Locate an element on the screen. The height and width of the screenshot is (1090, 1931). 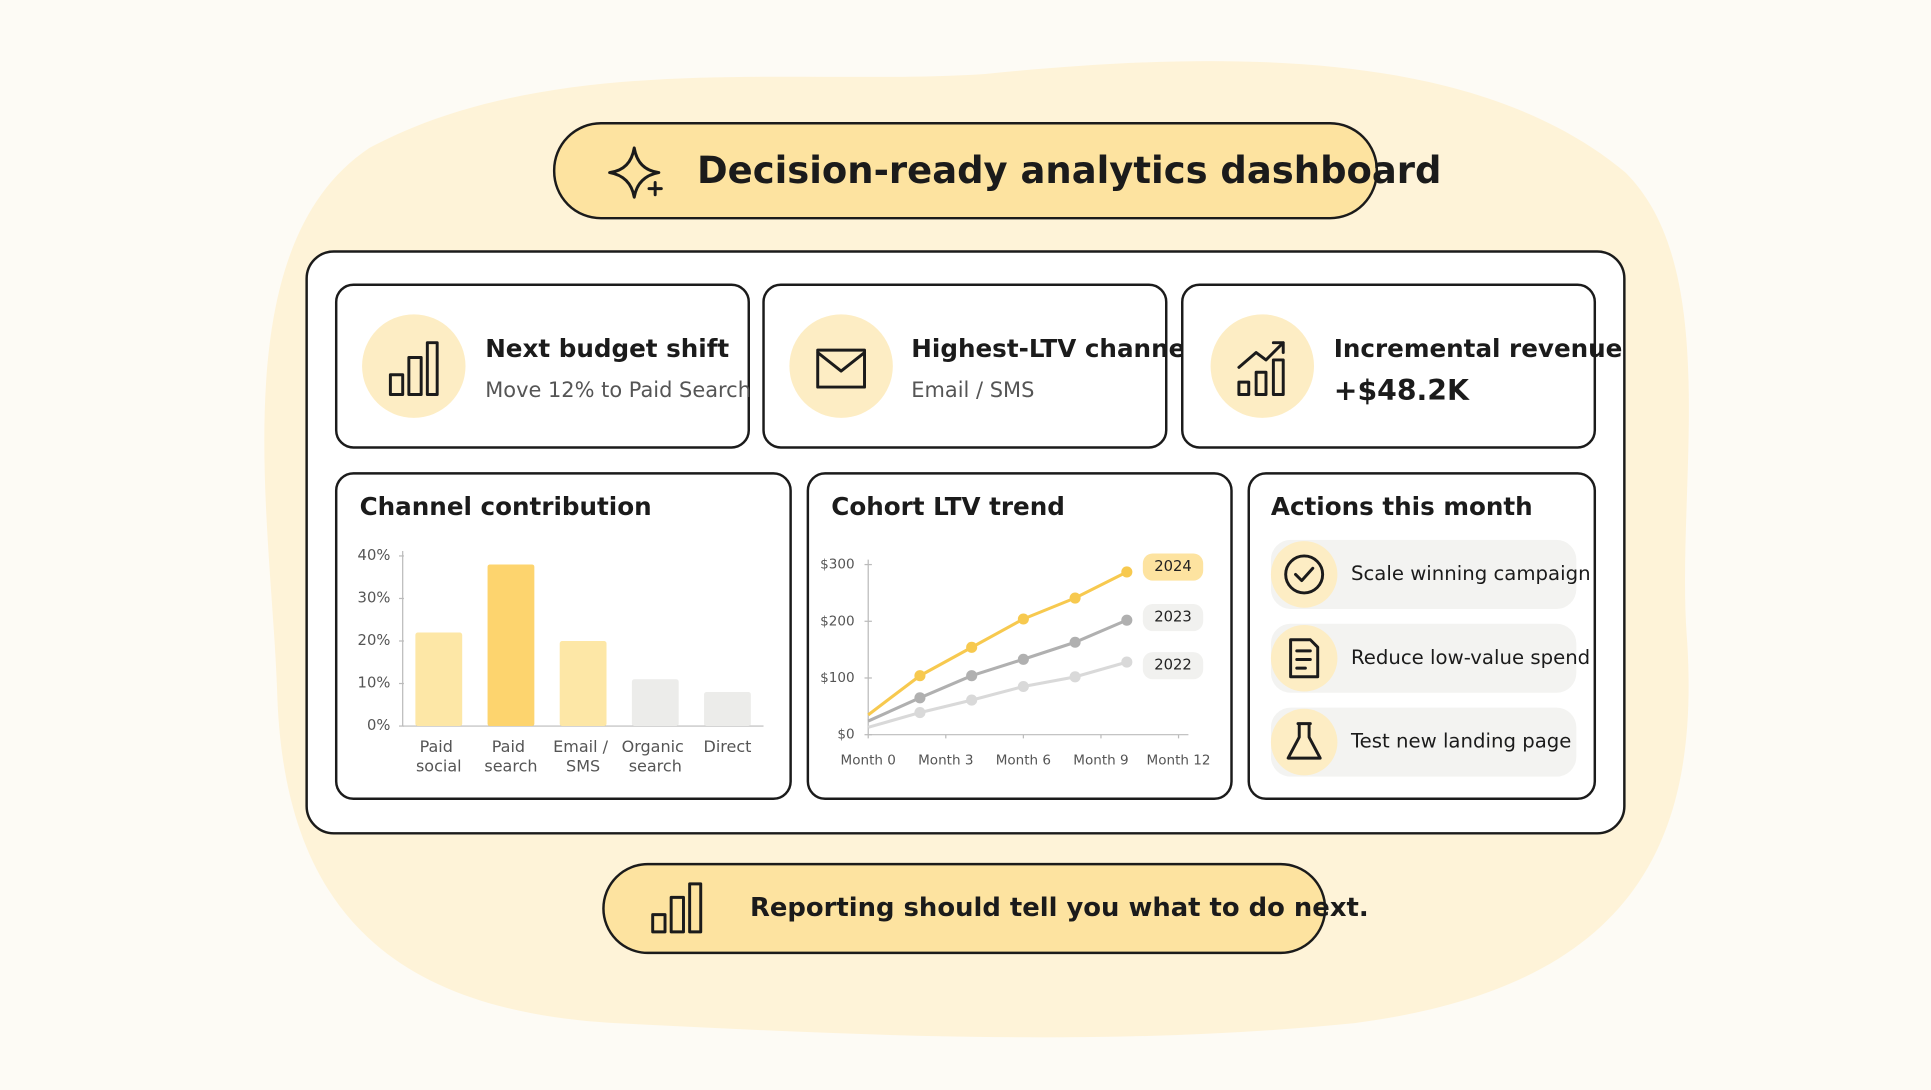
mail-icon is located at coordinates (841, 368).